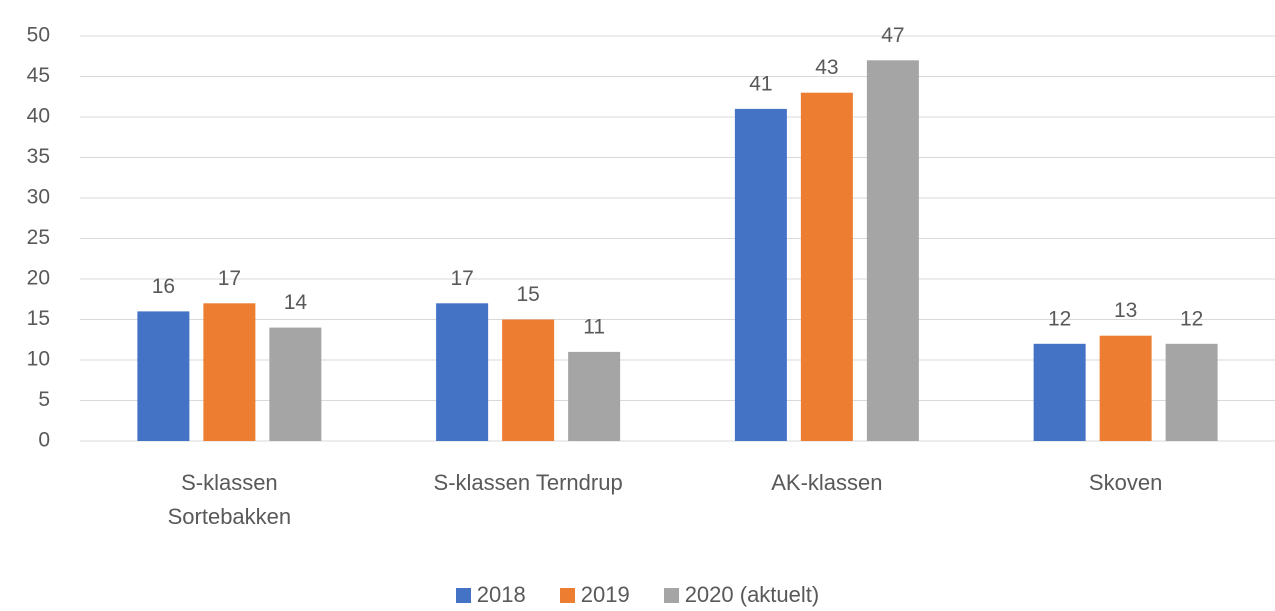  Describe the element at coordinates (1125, 310) in the screenshot. I see `data-label: 13` at that location.